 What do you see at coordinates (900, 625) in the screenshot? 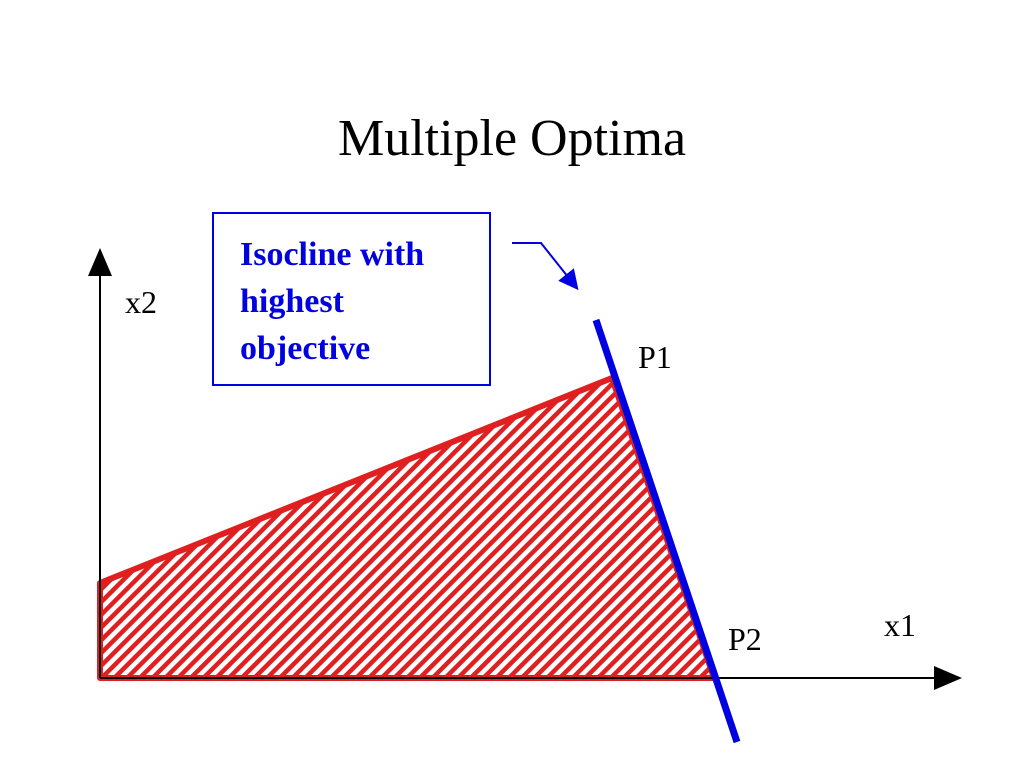
I see `x-axis-label: x1` at bounding box center [900, 625].